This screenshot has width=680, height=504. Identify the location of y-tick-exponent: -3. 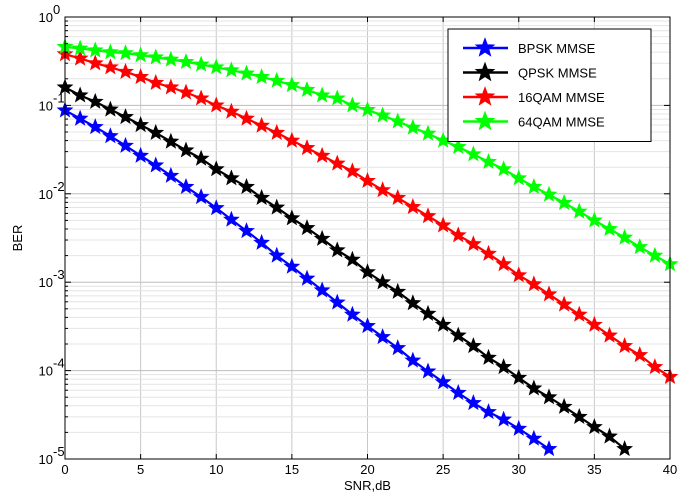
(59, 274).